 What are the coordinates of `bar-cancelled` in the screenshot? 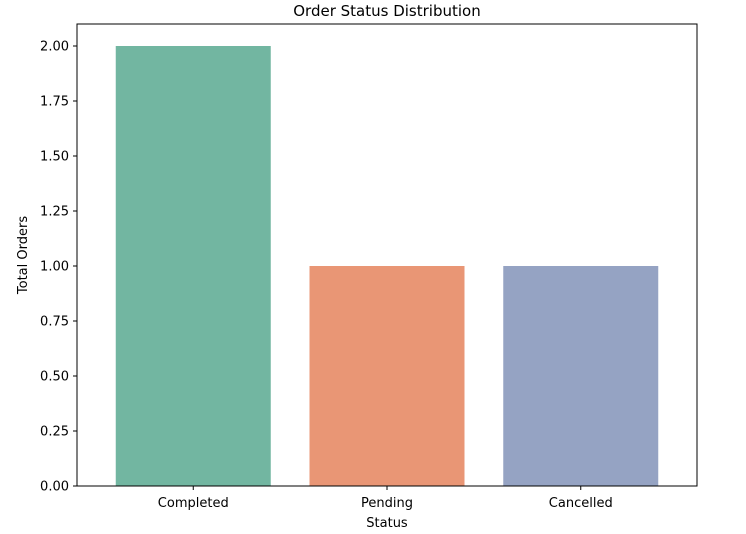 It's located at (581, 376).